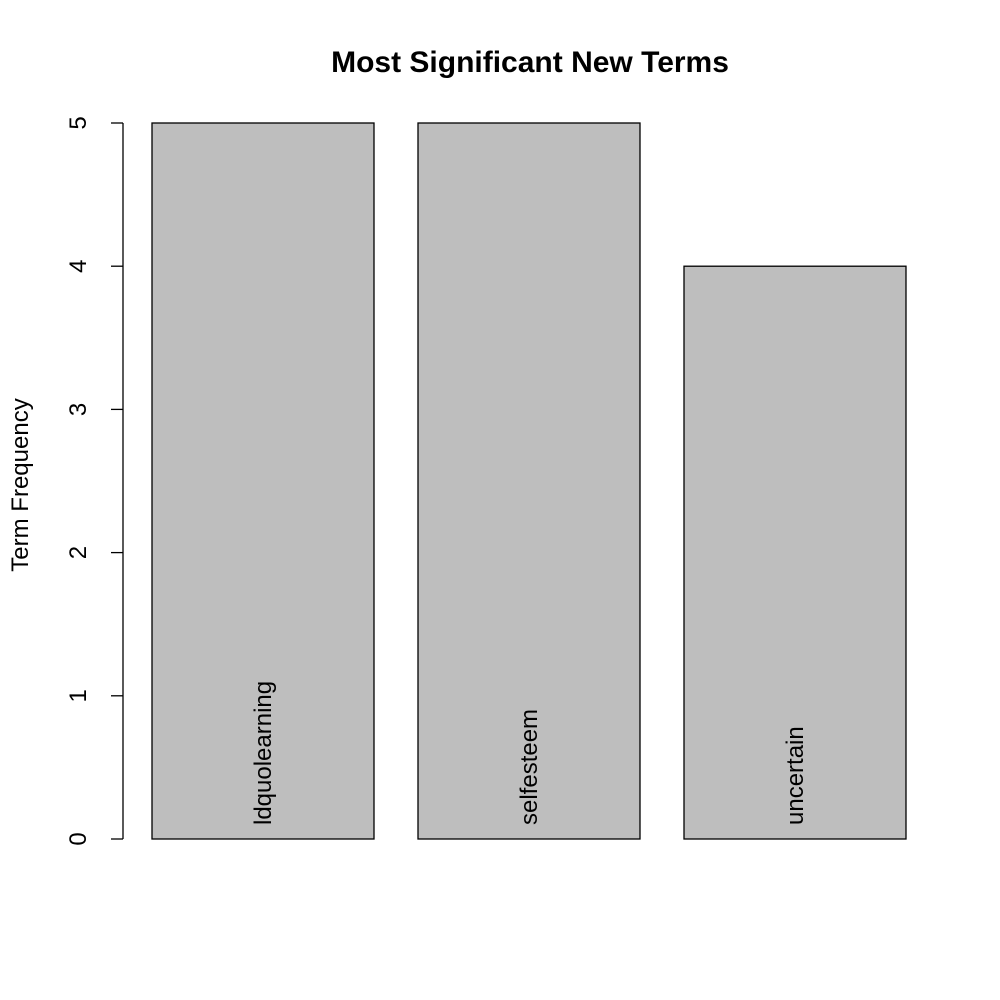 This screenshot has height=1000, width=1000. What do you see at coordinates (20, 484) in the screenshot?
I see `y-axis-label: Term Frequency` at bounding box center [20, 484].